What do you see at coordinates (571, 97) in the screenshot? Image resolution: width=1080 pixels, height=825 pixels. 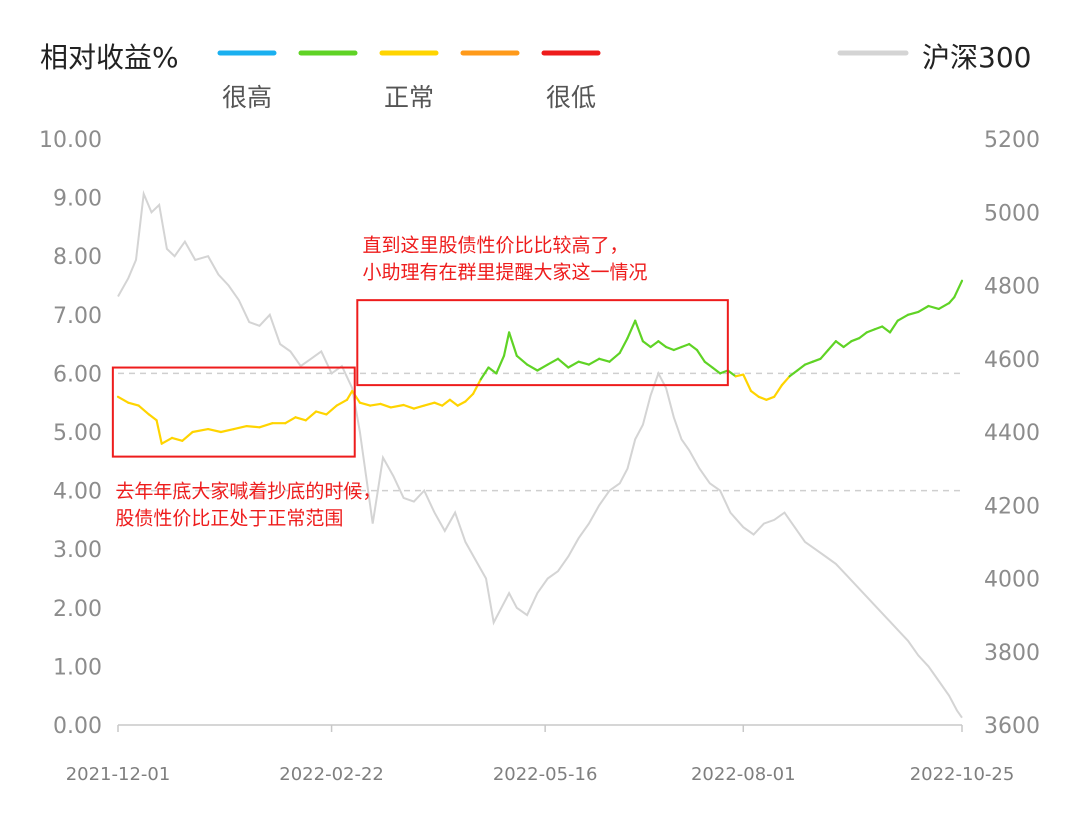 I see `legend-label: 很低` at bounding box center [571, 97].